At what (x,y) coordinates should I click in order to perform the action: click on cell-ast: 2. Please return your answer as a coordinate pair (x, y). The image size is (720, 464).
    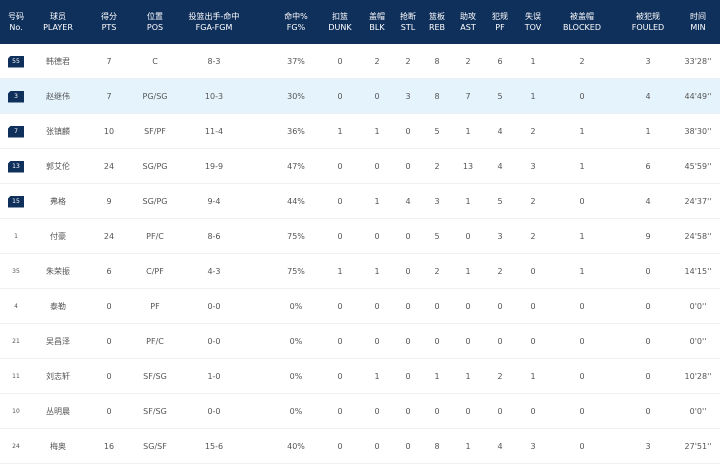
    Looking at the image, I should click on (468, 61).